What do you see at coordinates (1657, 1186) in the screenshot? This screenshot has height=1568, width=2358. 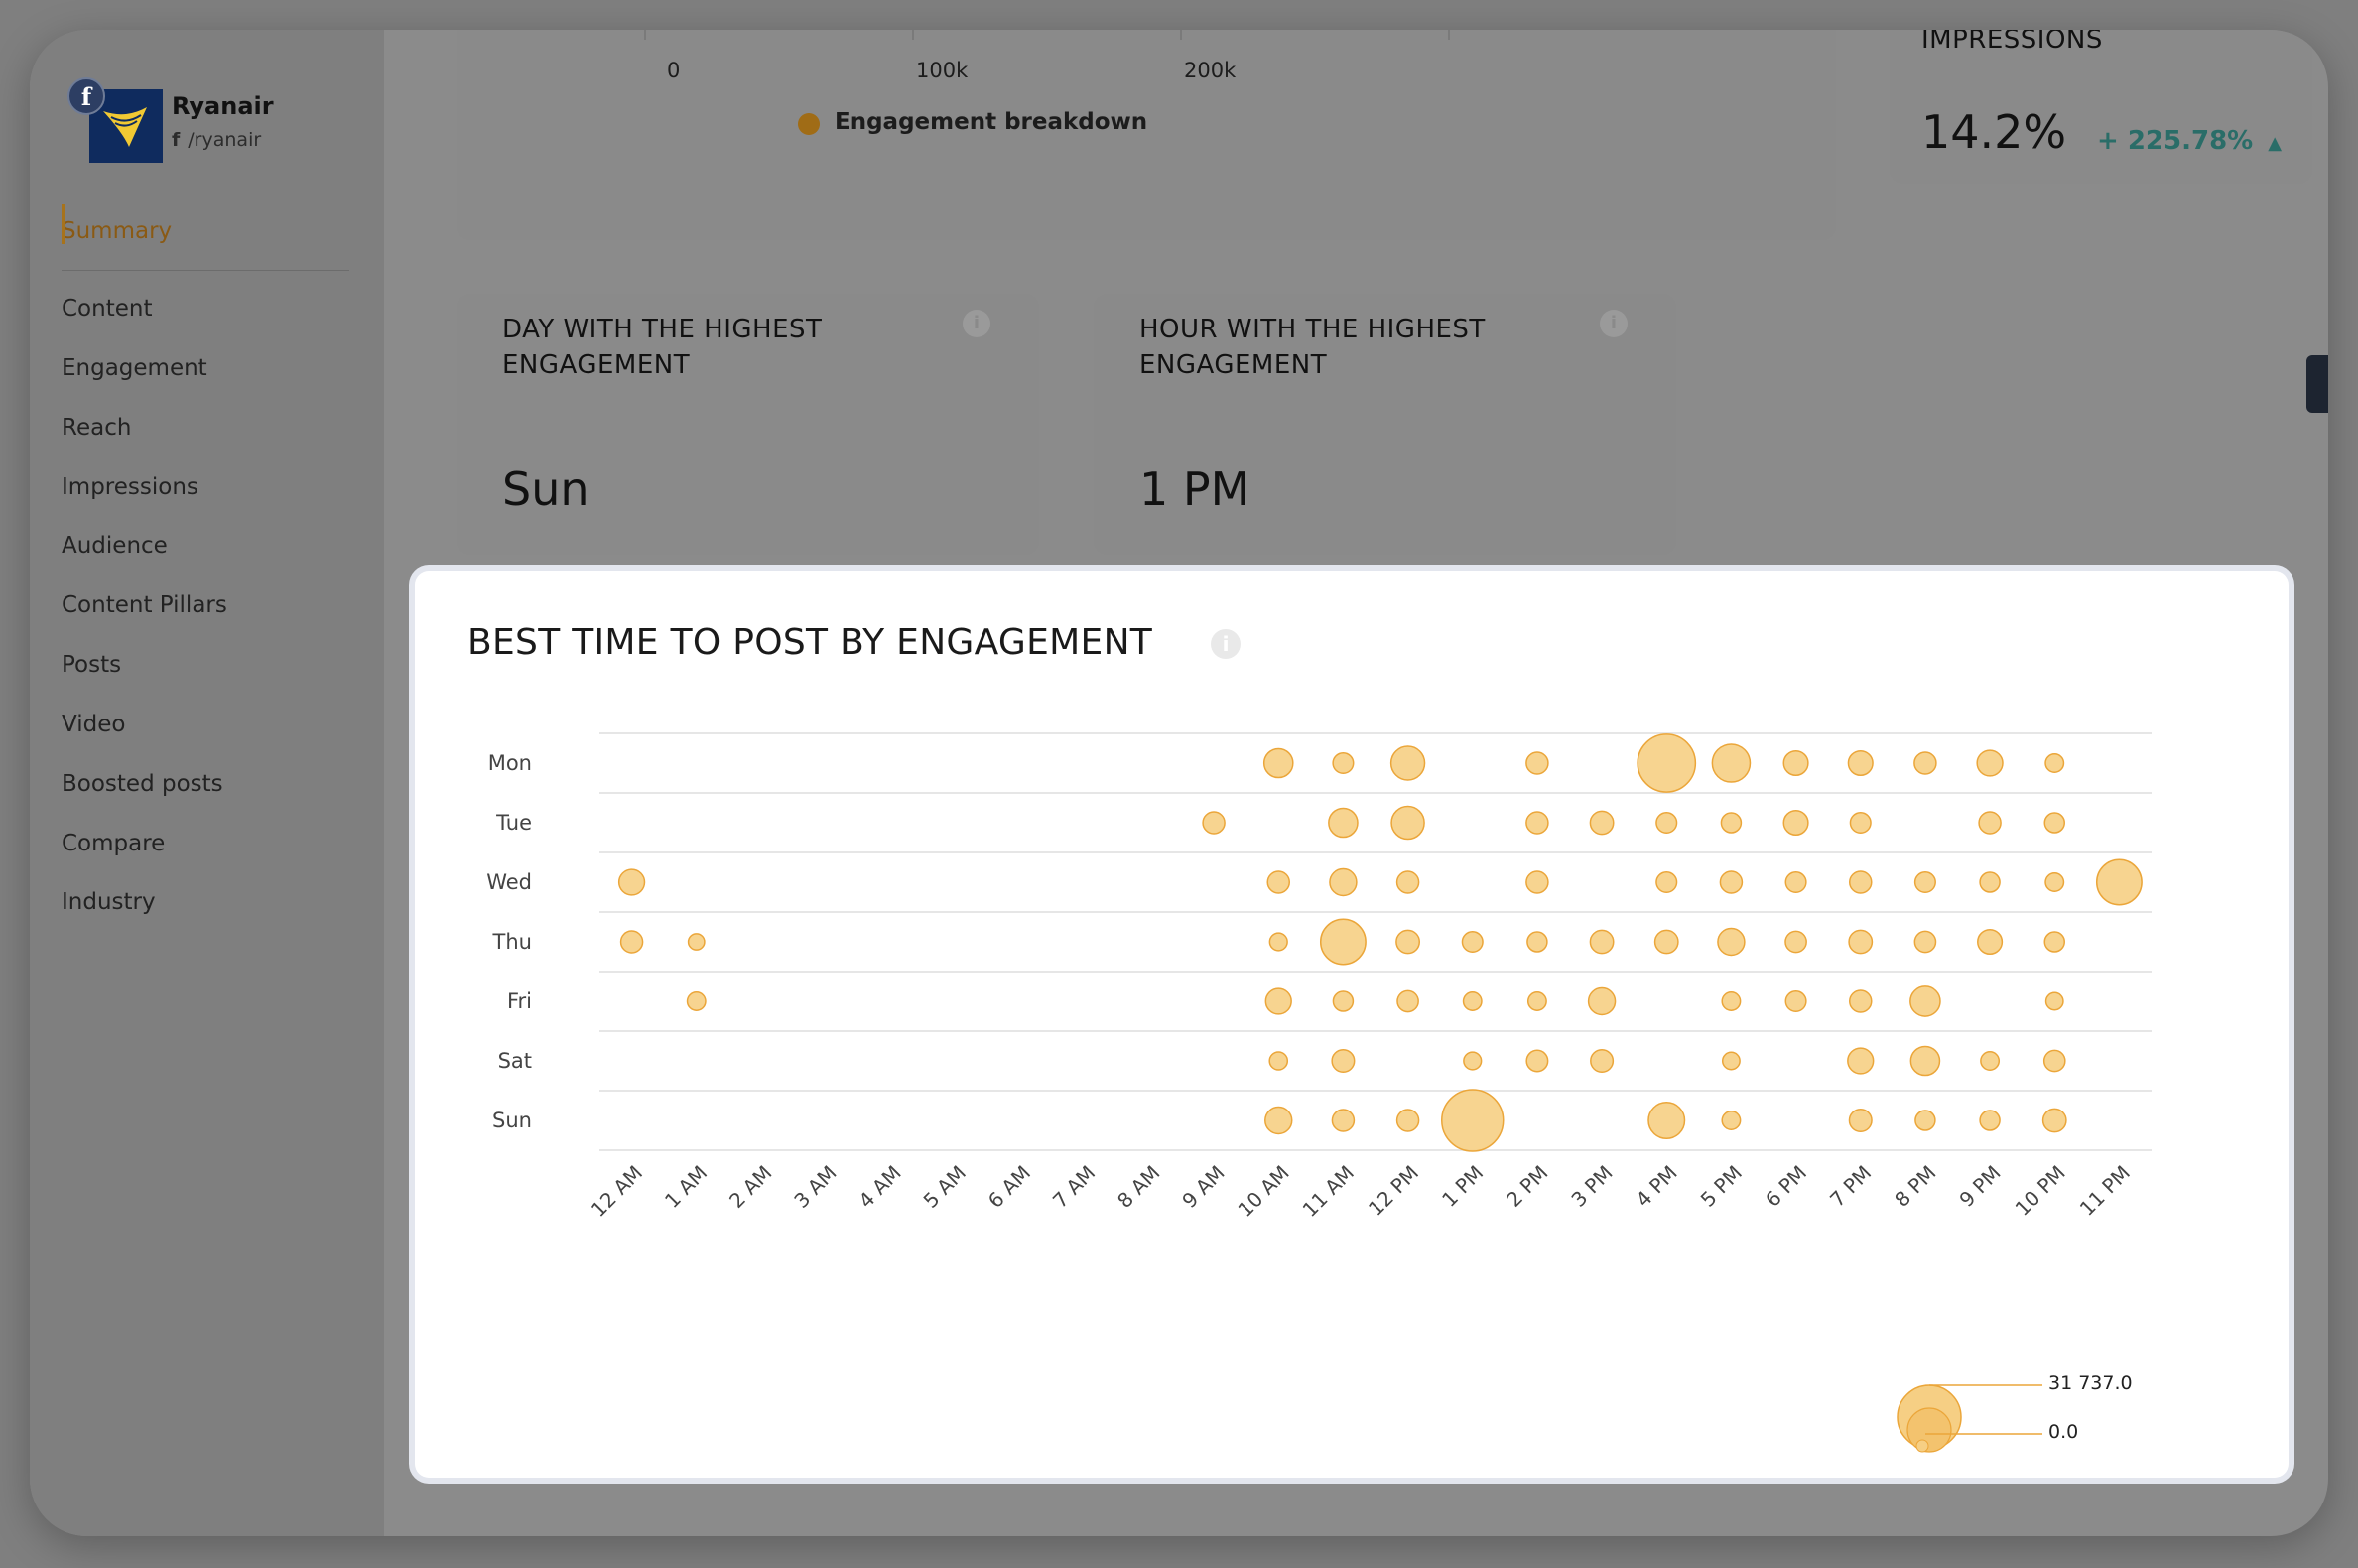 I see `x-tick-label: 4 PM` at bounding box center [1657, 1186].